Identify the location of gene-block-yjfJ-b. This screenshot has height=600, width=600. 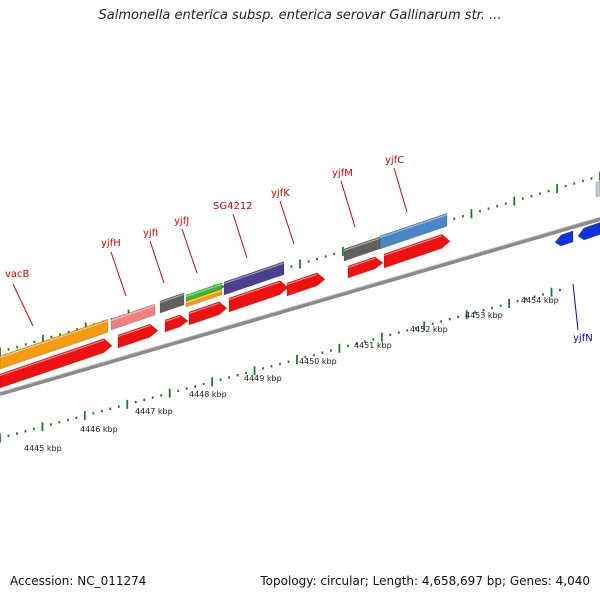
(204, 298).